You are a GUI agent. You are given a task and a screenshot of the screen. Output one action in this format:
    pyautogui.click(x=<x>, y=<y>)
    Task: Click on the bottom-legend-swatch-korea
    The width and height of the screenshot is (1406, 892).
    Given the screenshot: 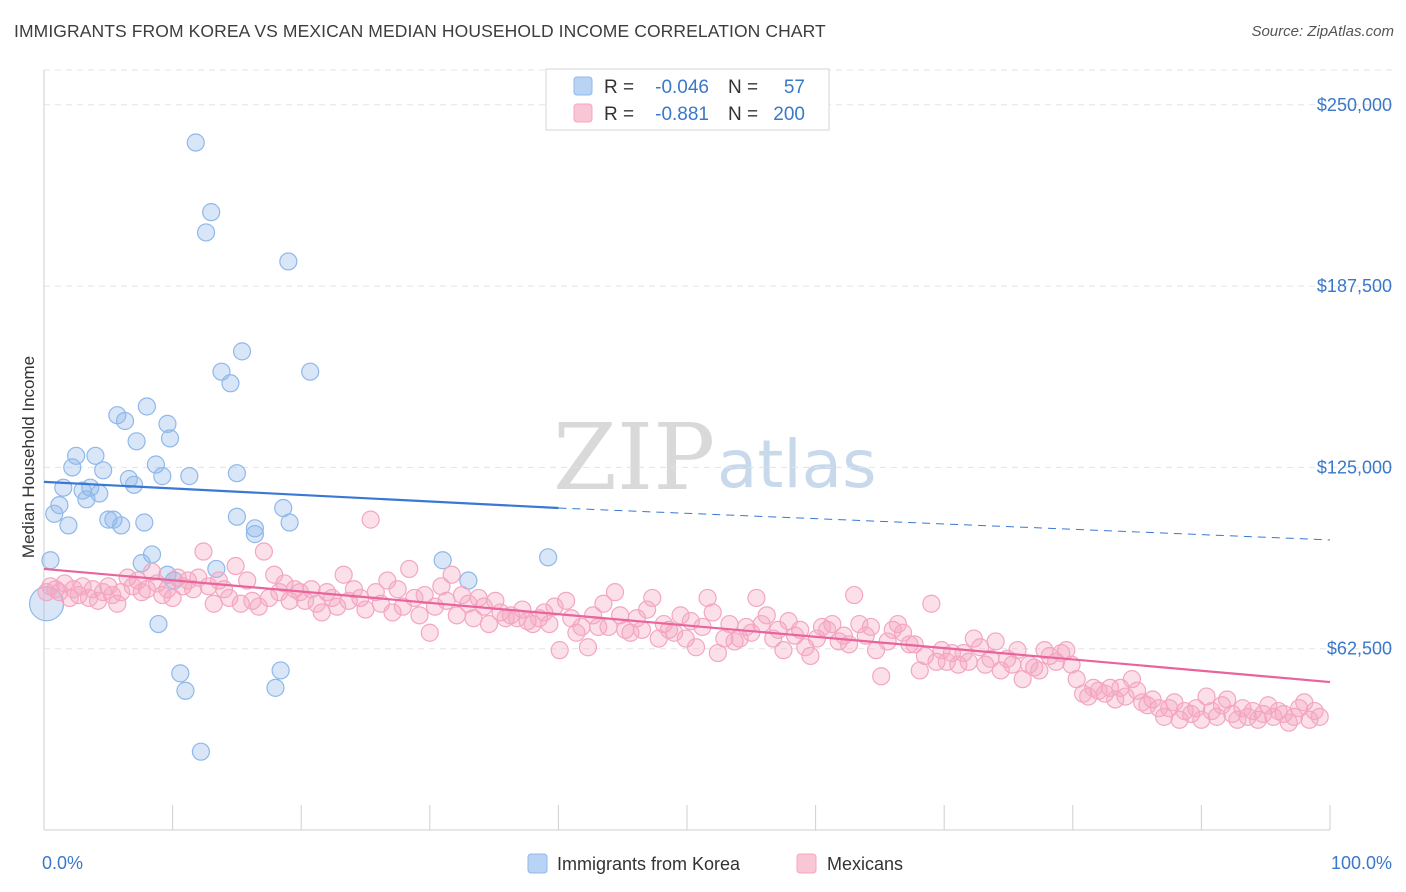 What is the action you would take?
    pyautogui.click(x=537, y=863)
    